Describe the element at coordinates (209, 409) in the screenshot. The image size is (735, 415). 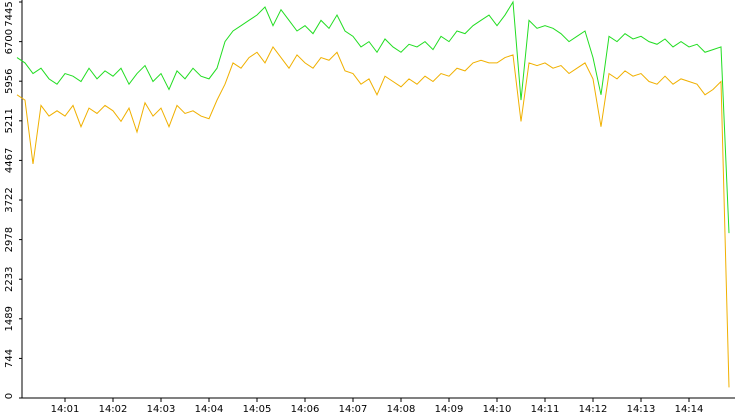
I see `x-tick-label: 14:04` at that location.